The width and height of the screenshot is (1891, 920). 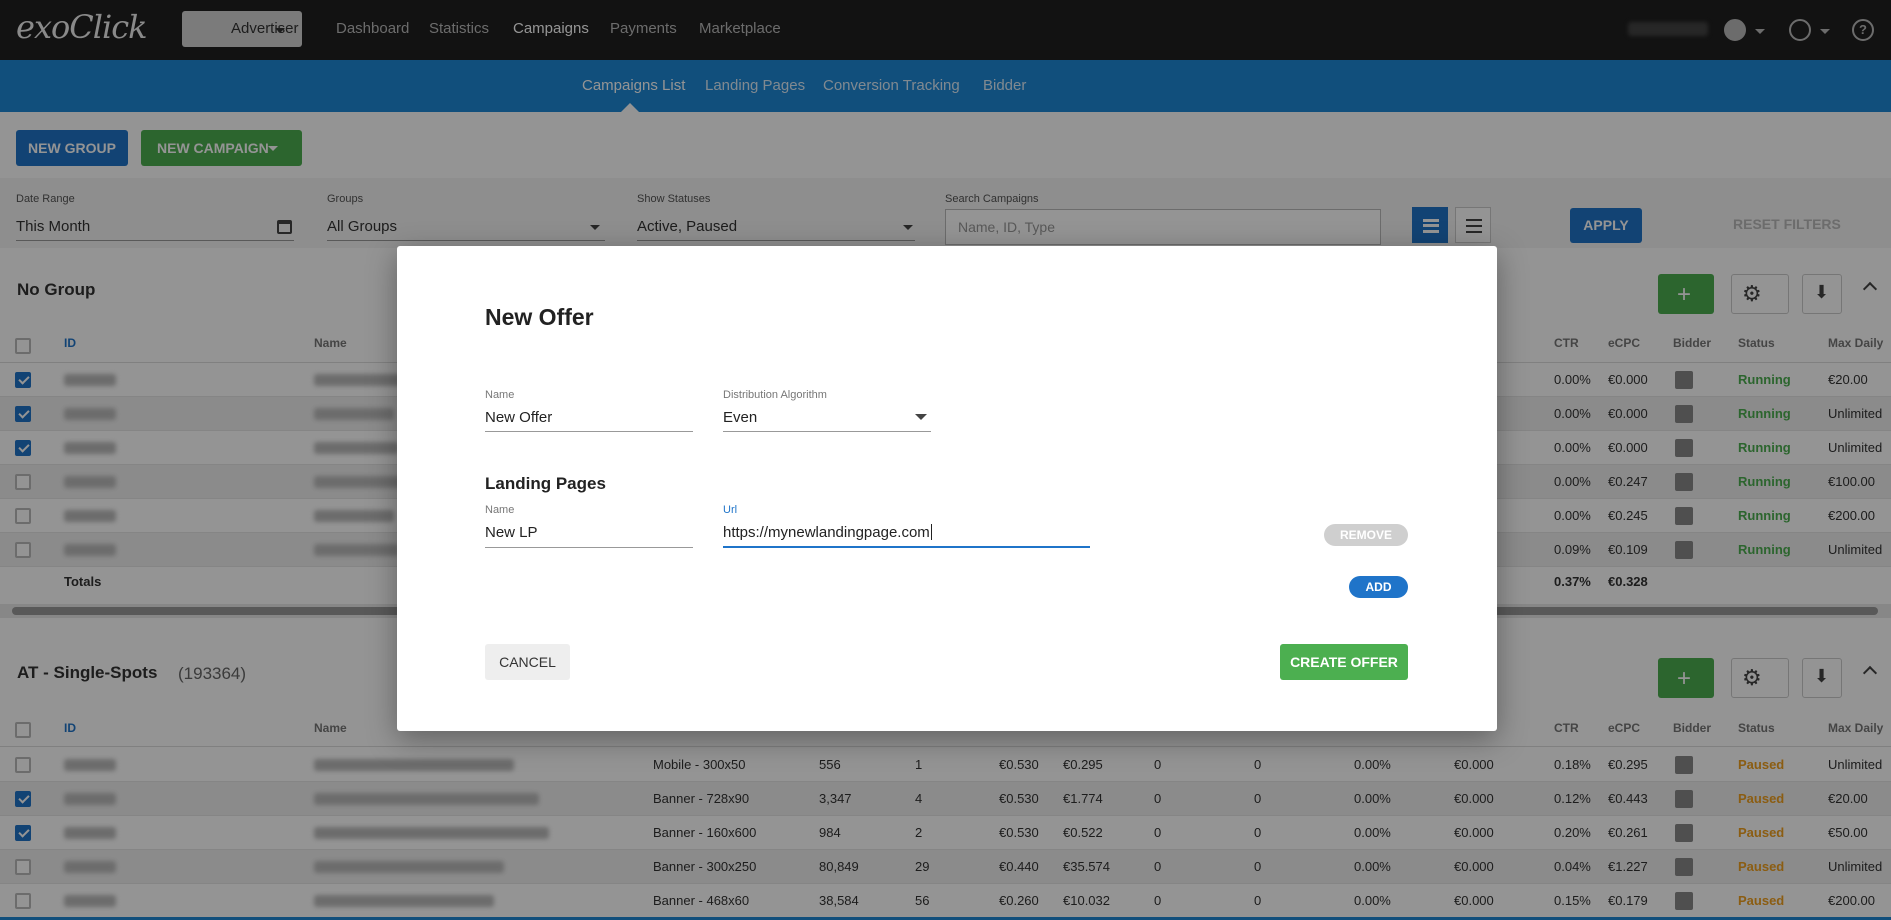 I want to click on add-landing-page-button: ADD, so click(x=1378, y=587).